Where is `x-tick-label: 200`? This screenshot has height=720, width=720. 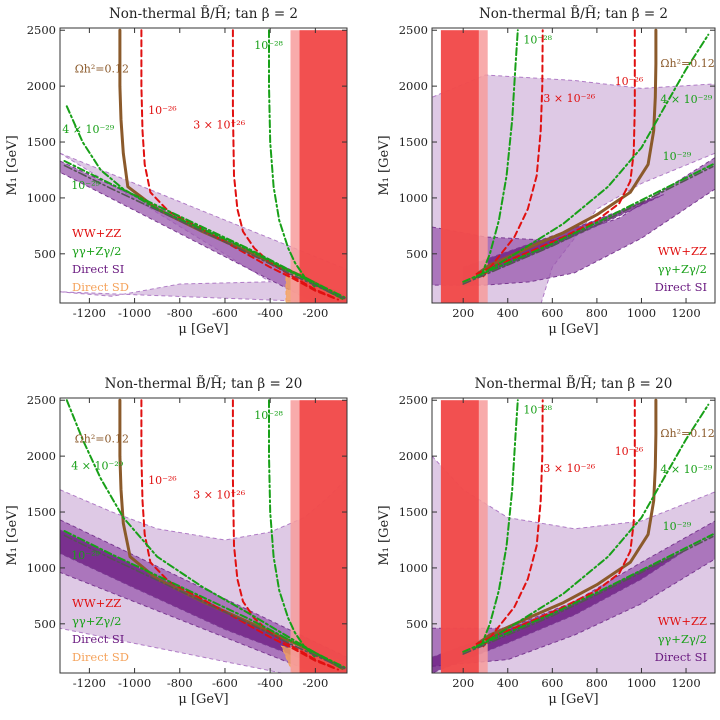
x-tick-label: 200 is located at coordinates (463, 683).